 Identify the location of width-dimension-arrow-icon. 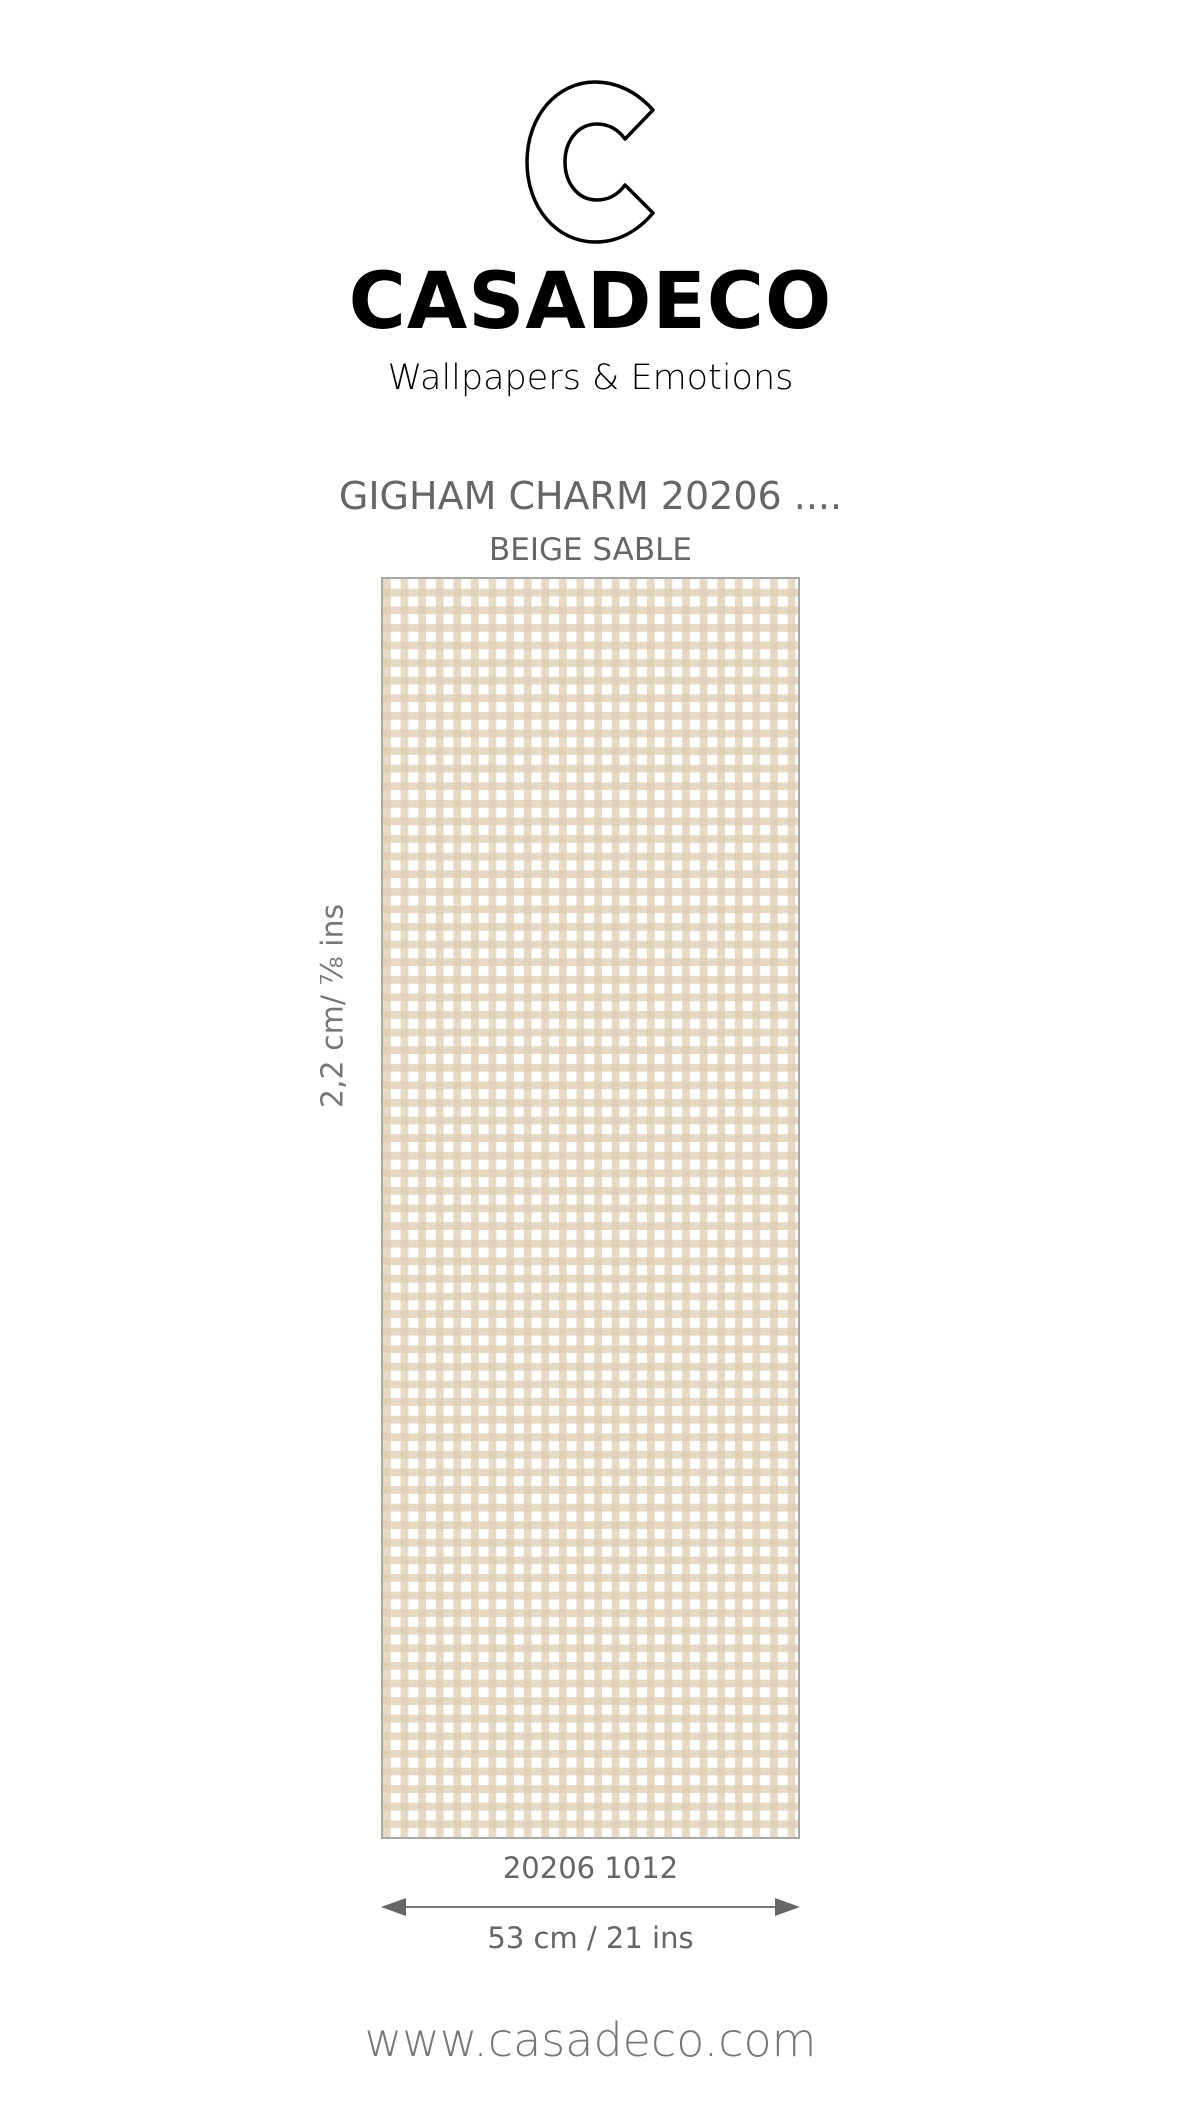
(590, 1907).